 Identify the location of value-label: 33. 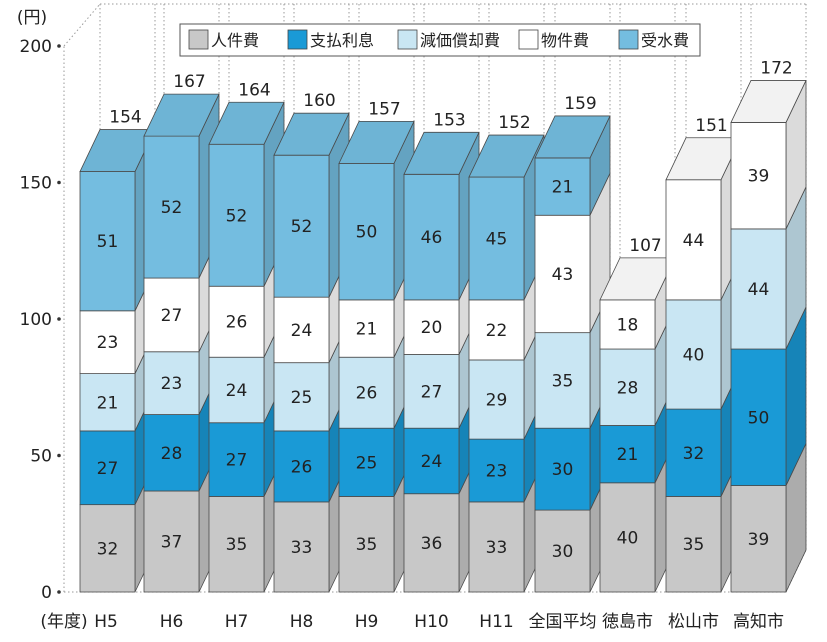
(497, 548).